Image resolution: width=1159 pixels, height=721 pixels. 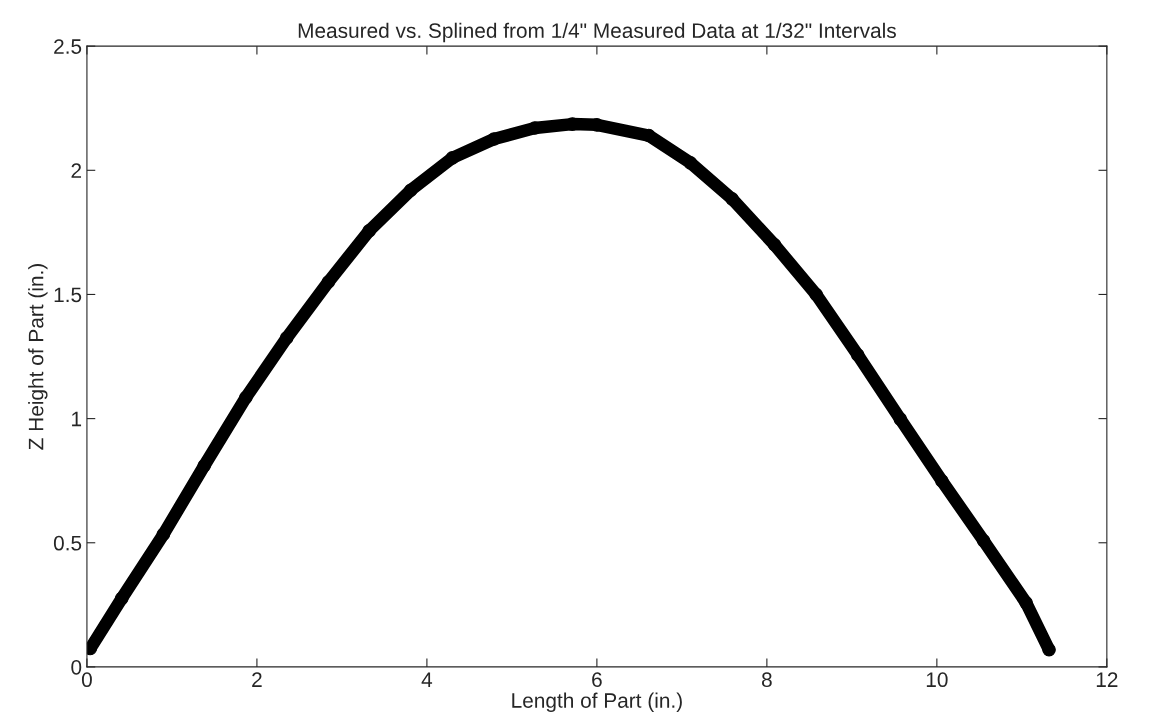 I want to click on x-tick-label: 2, so click(x=257, y=679).